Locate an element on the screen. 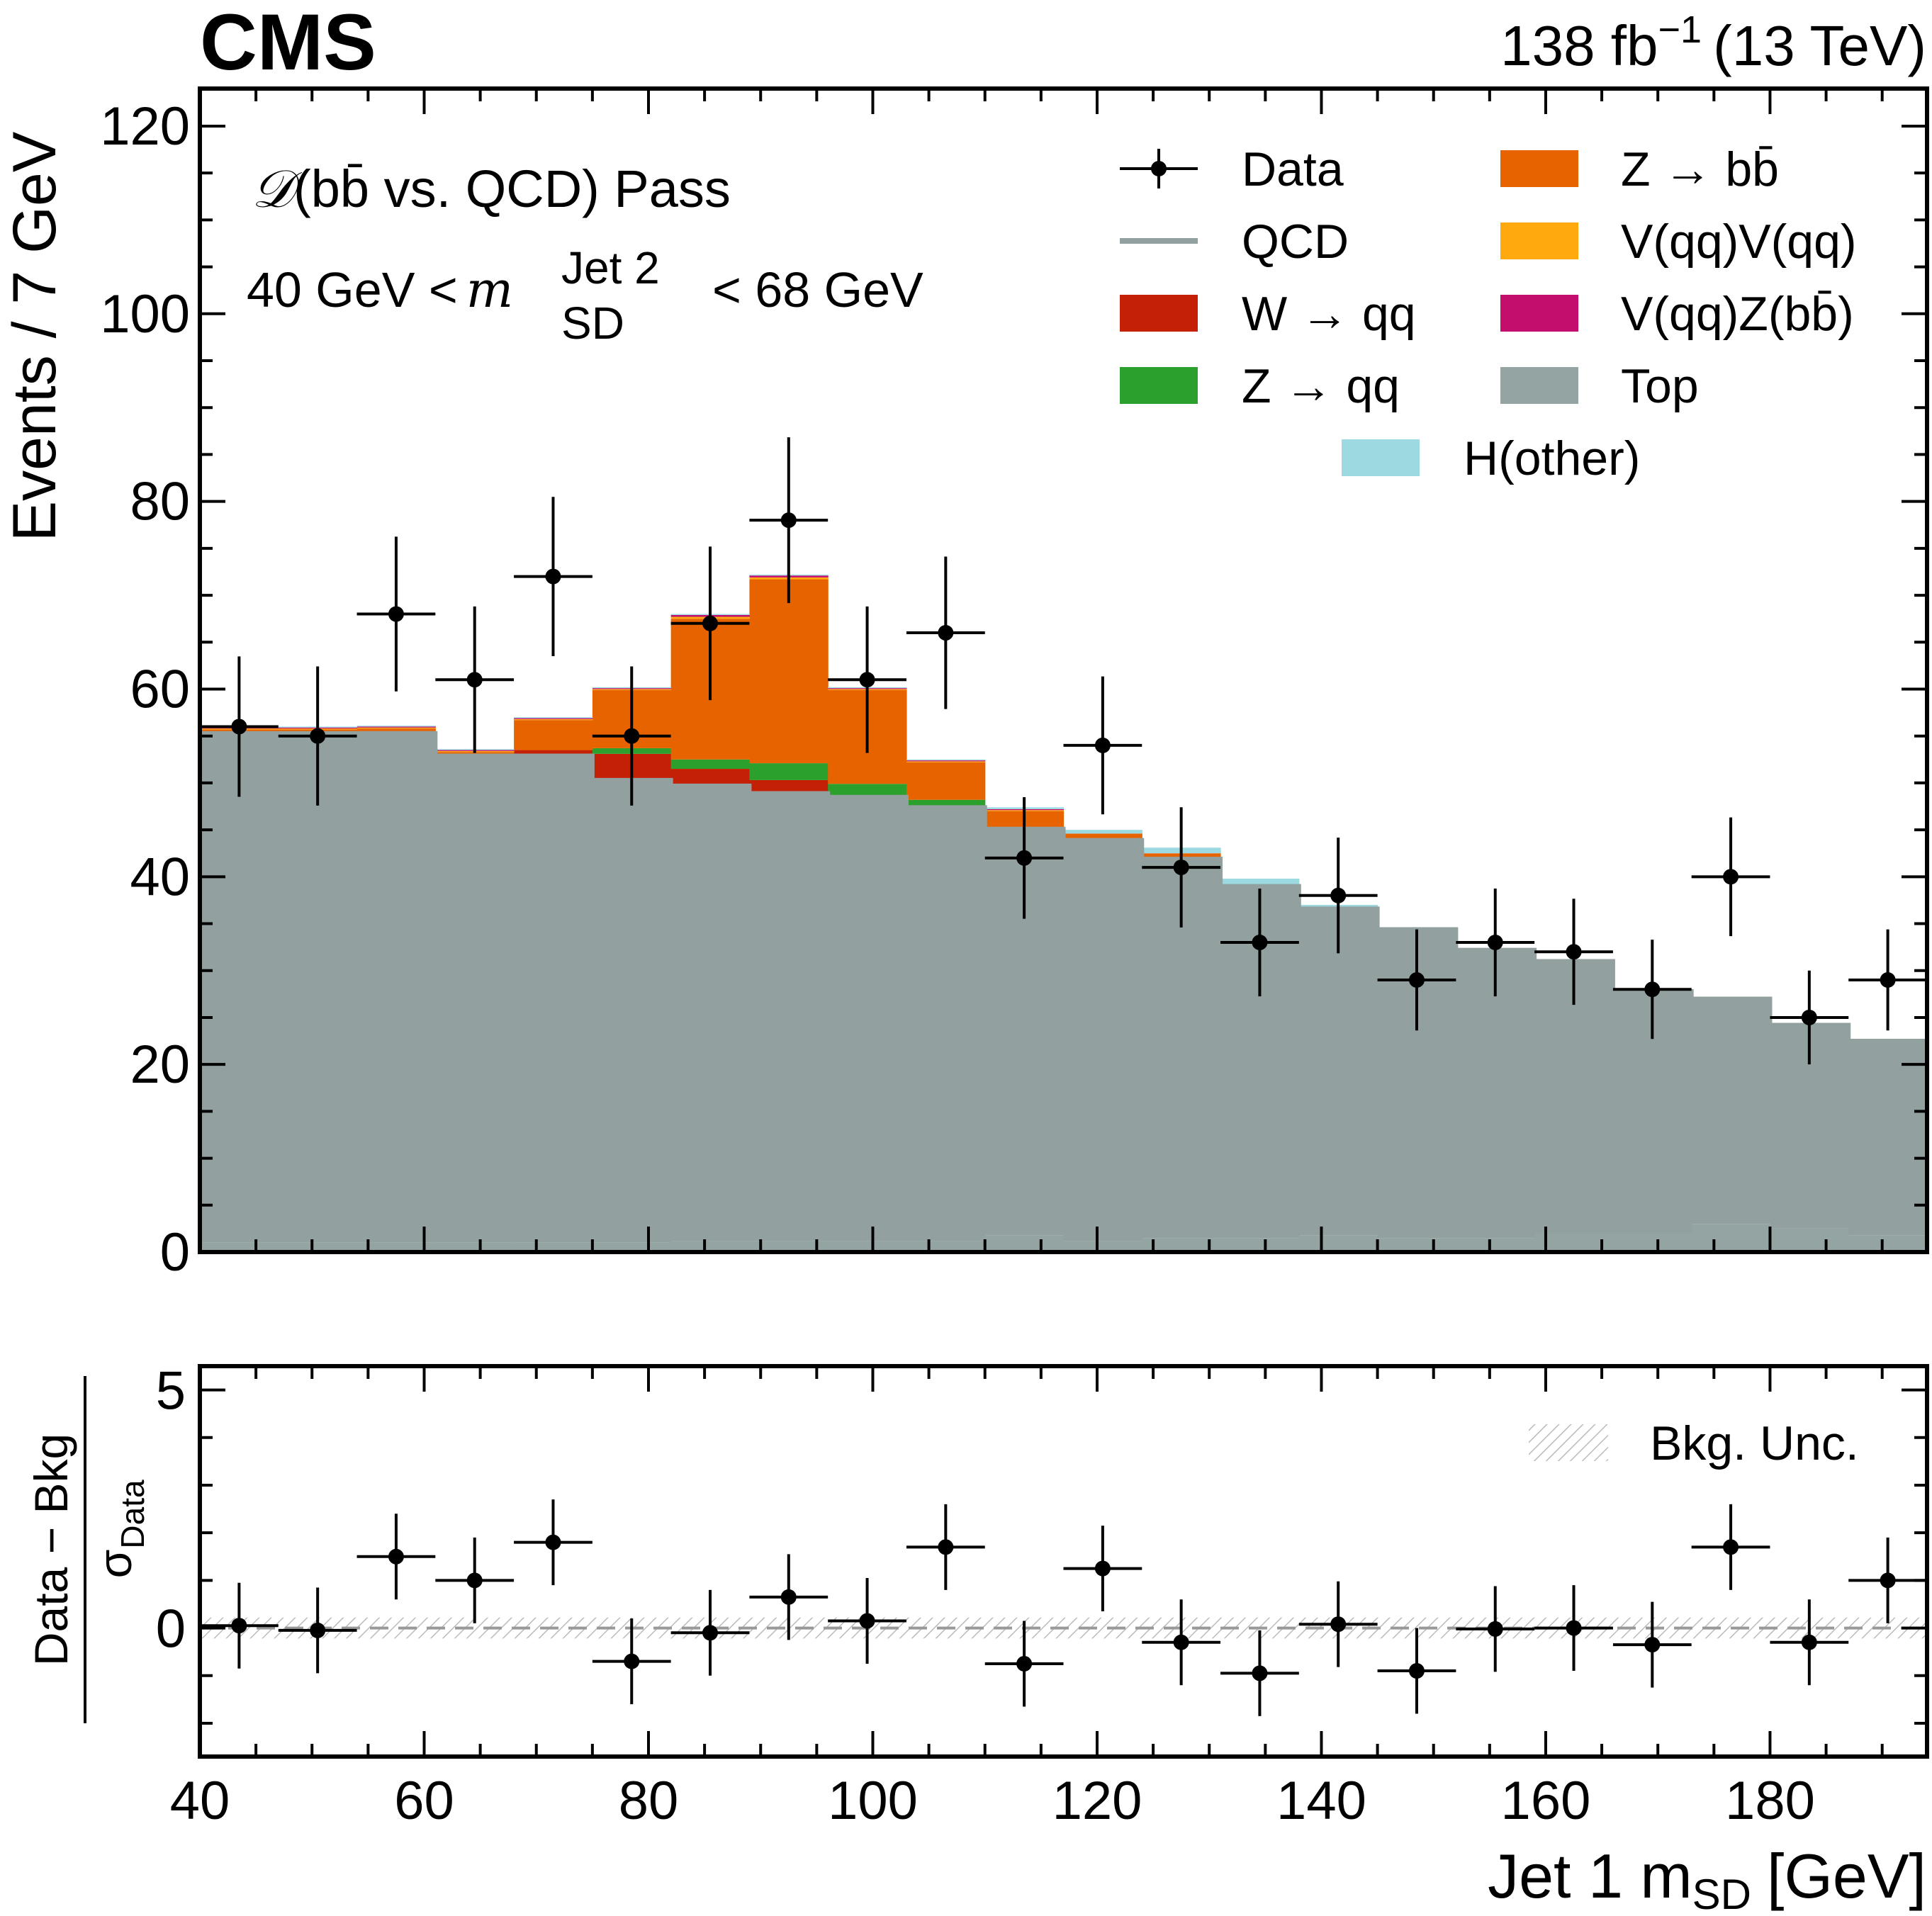 The height and width of the screenshot is (1916, 1932). svg-text: V(qq)Z(bb̄) is located at coordinates (1737, 314).